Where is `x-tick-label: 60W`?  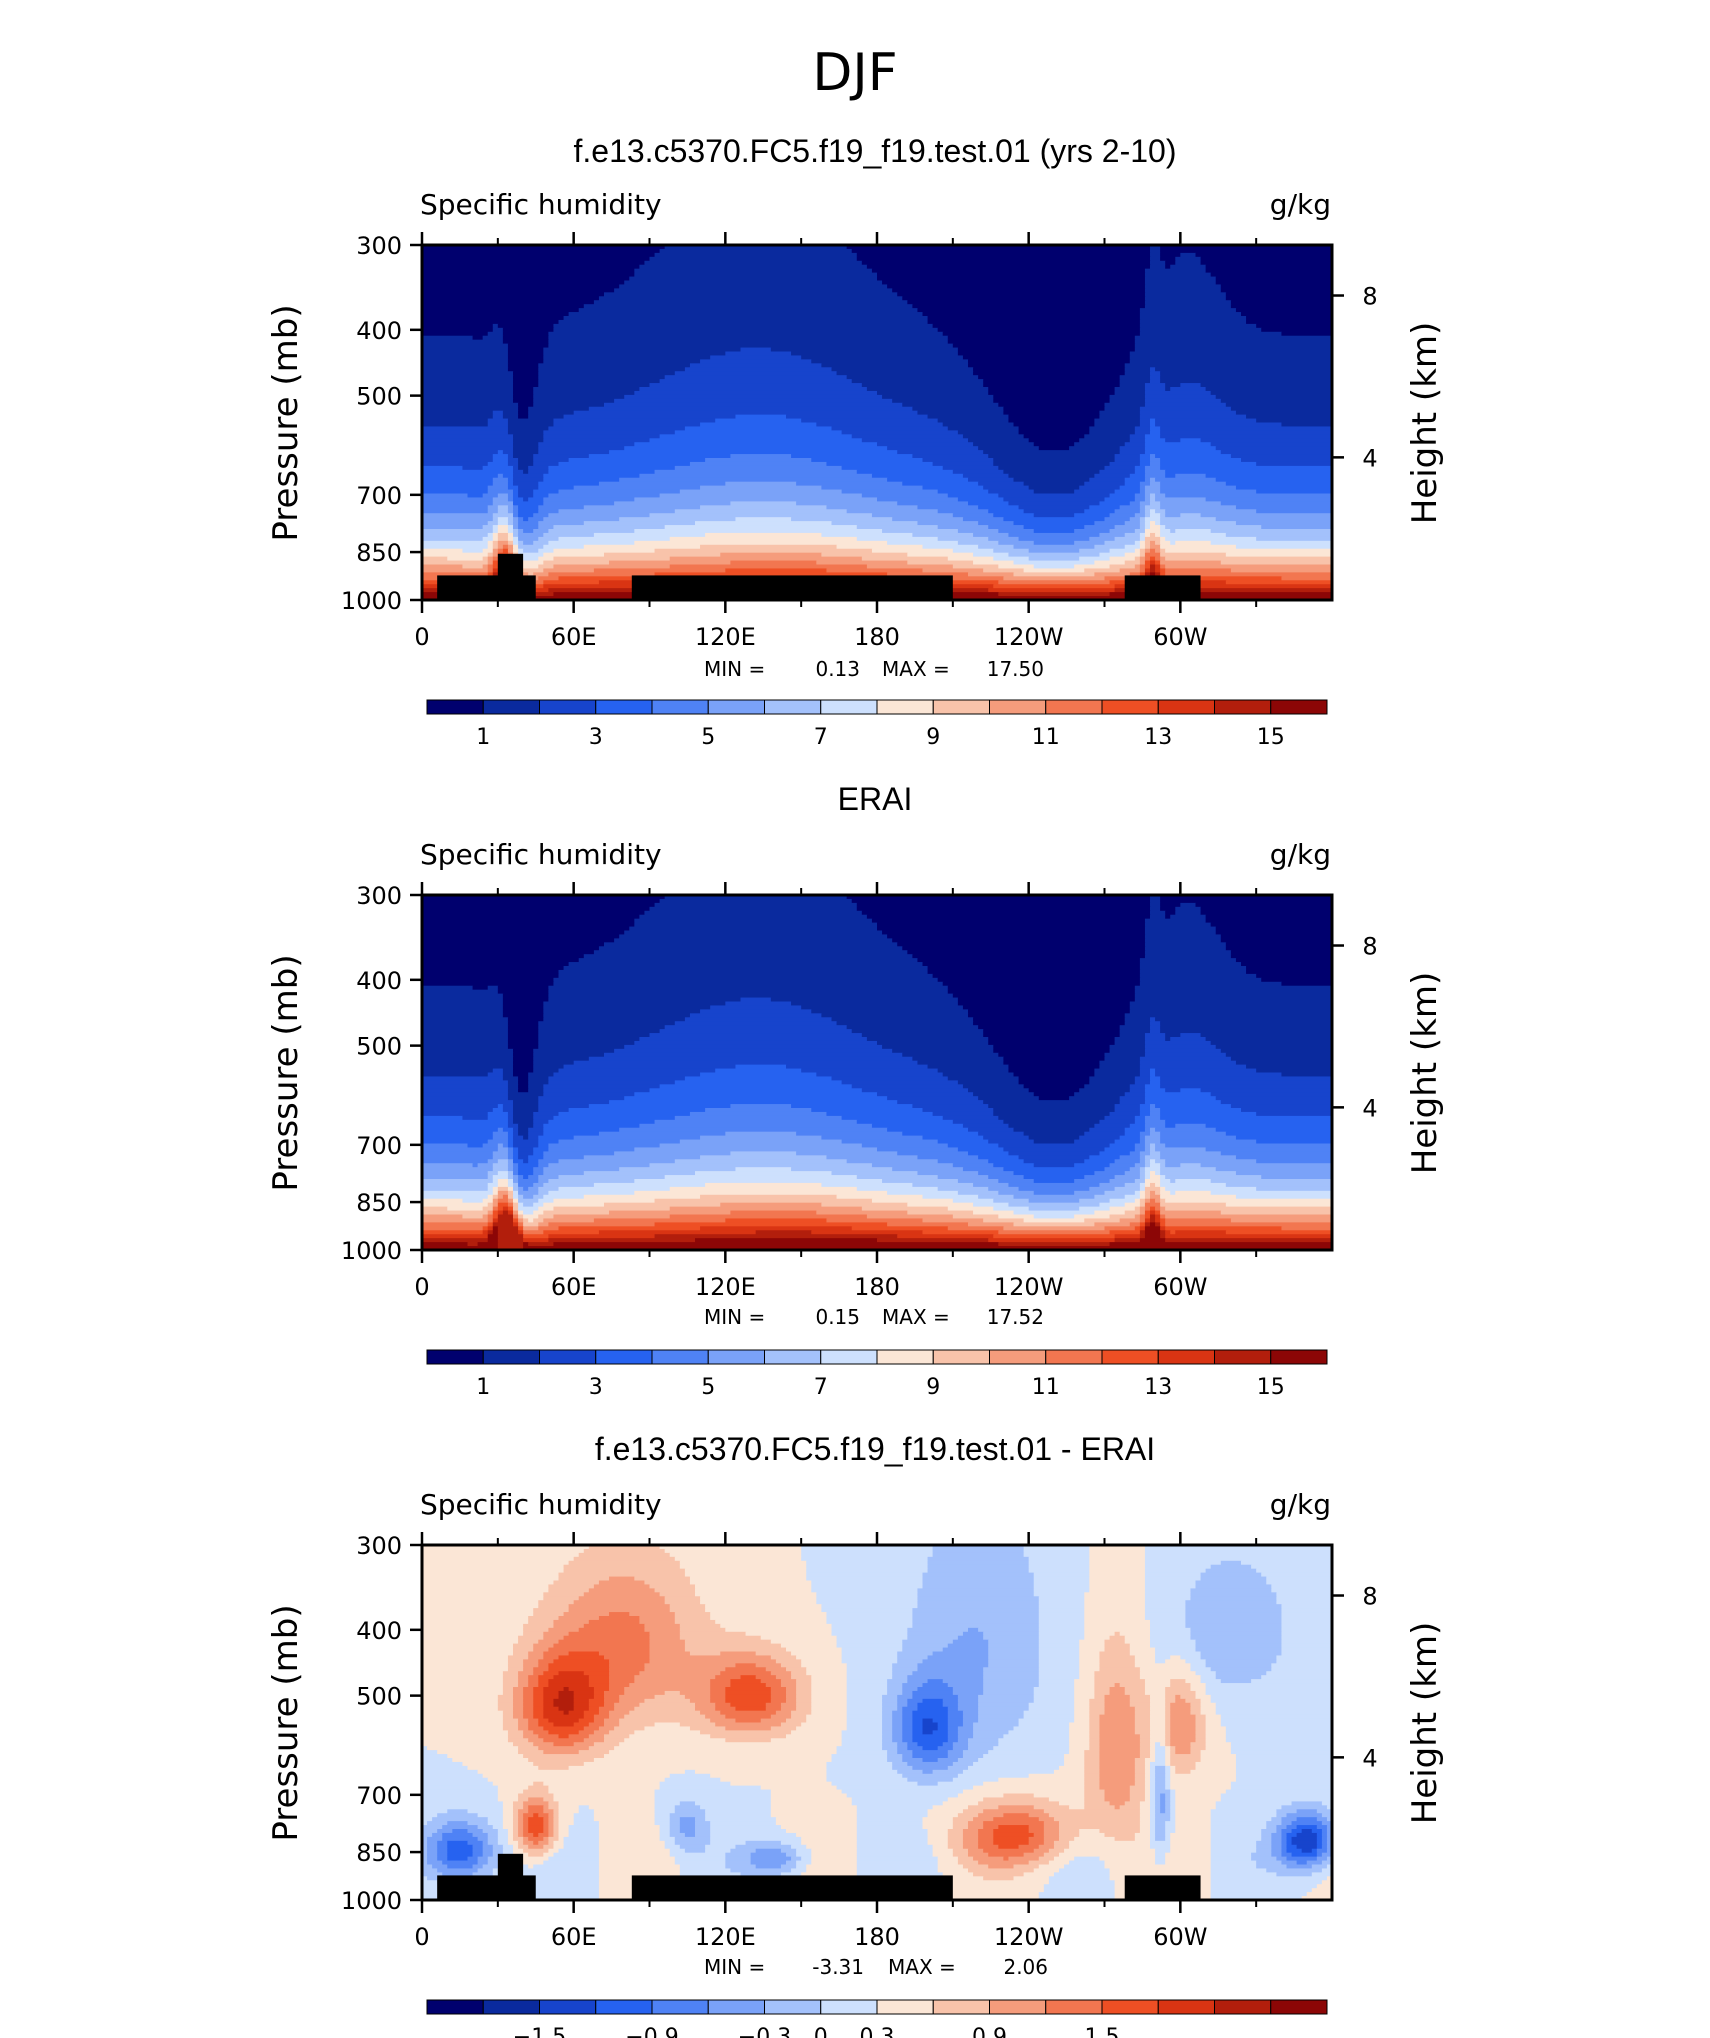 x-tick-label: 60W is located at coordinates (1180, 1937).